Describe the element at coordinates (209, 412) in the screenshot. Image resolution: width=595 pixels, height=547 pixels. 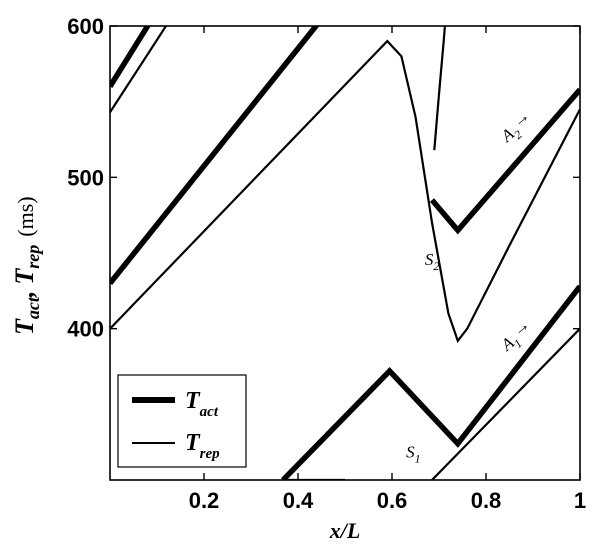
I see `legend-act-sub: act` at that location.